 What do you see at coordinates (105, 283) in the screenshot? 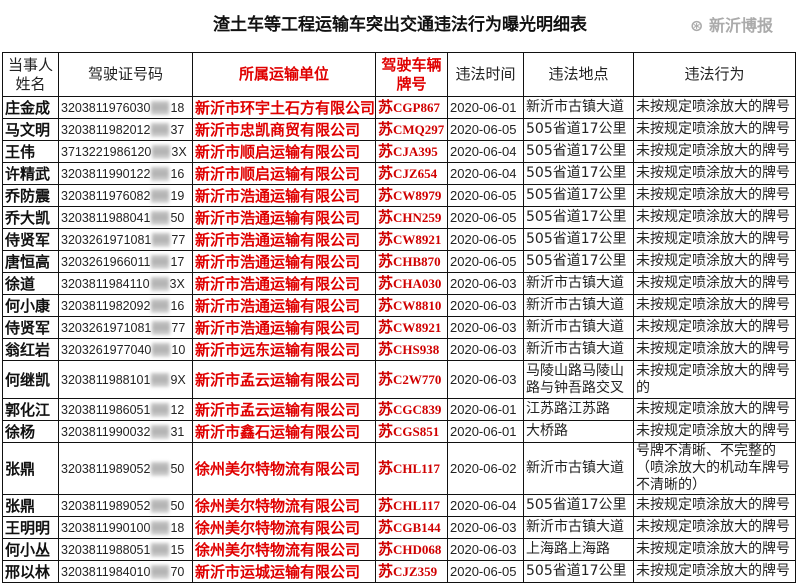
I see `license-prefix: 3203811984110` at bounding box center [105, 283].